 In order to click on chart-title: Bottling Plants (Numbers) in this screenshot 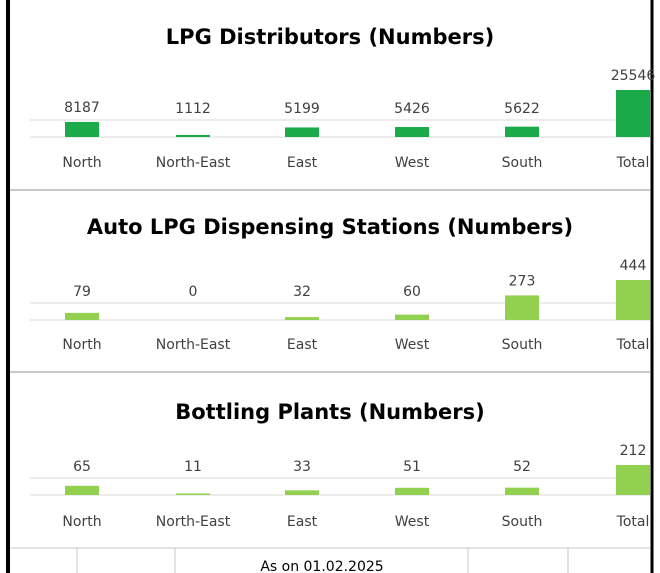, I will do `click(330, 412)`.